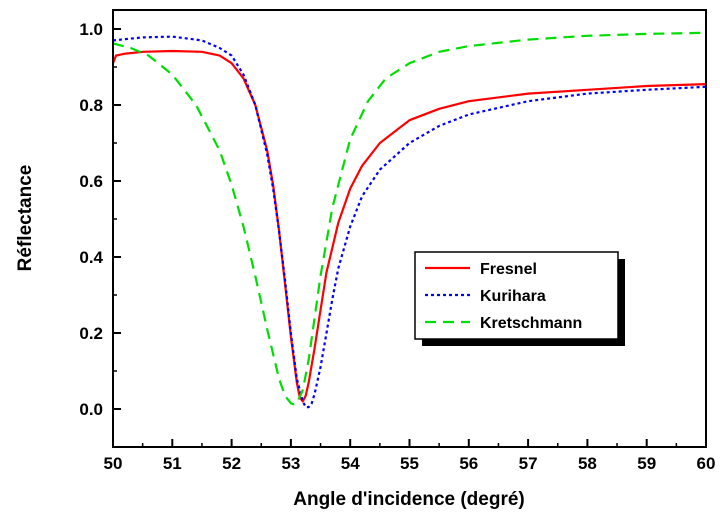 The height and width of the screenshot is (515, 720). Describe the element at coordinates (91, 257) in the screenshot. I see `y-tick-label: 0.4` at that location.